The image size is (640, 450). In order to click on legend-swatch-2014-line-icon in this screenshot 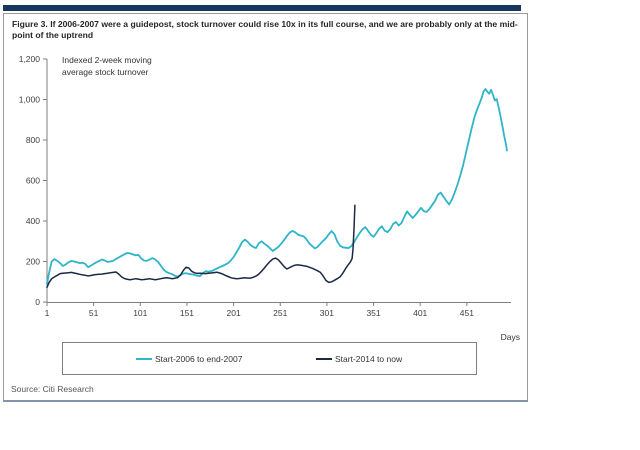, I will do `click(324, 358)`.